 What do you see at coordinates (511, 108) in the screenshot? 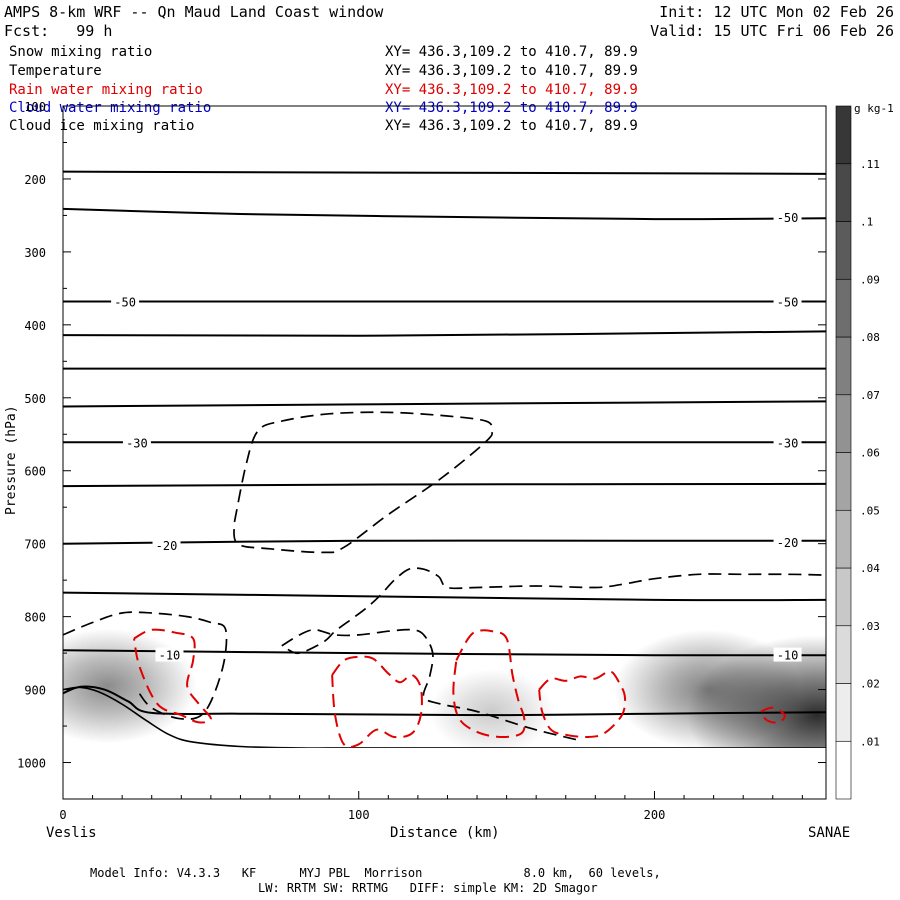
I see `legend-cloud-water-xy: XY= 436.3,109.2 to 410.7, 89.9` at bounding box center [511, 108].